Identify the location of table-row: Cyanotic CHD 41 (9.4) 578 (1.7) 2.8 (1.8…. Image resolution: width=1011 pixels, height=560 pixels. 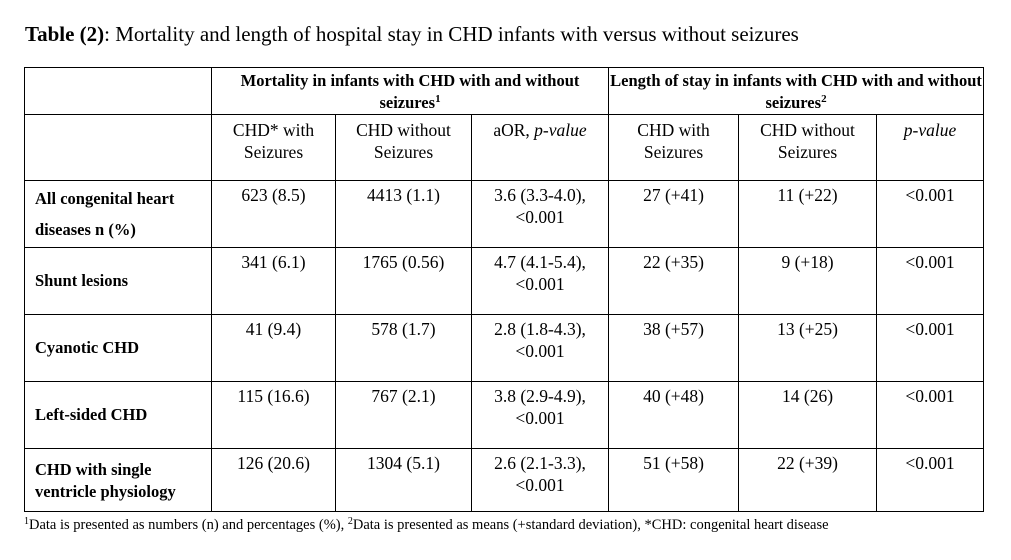
(504, 348).